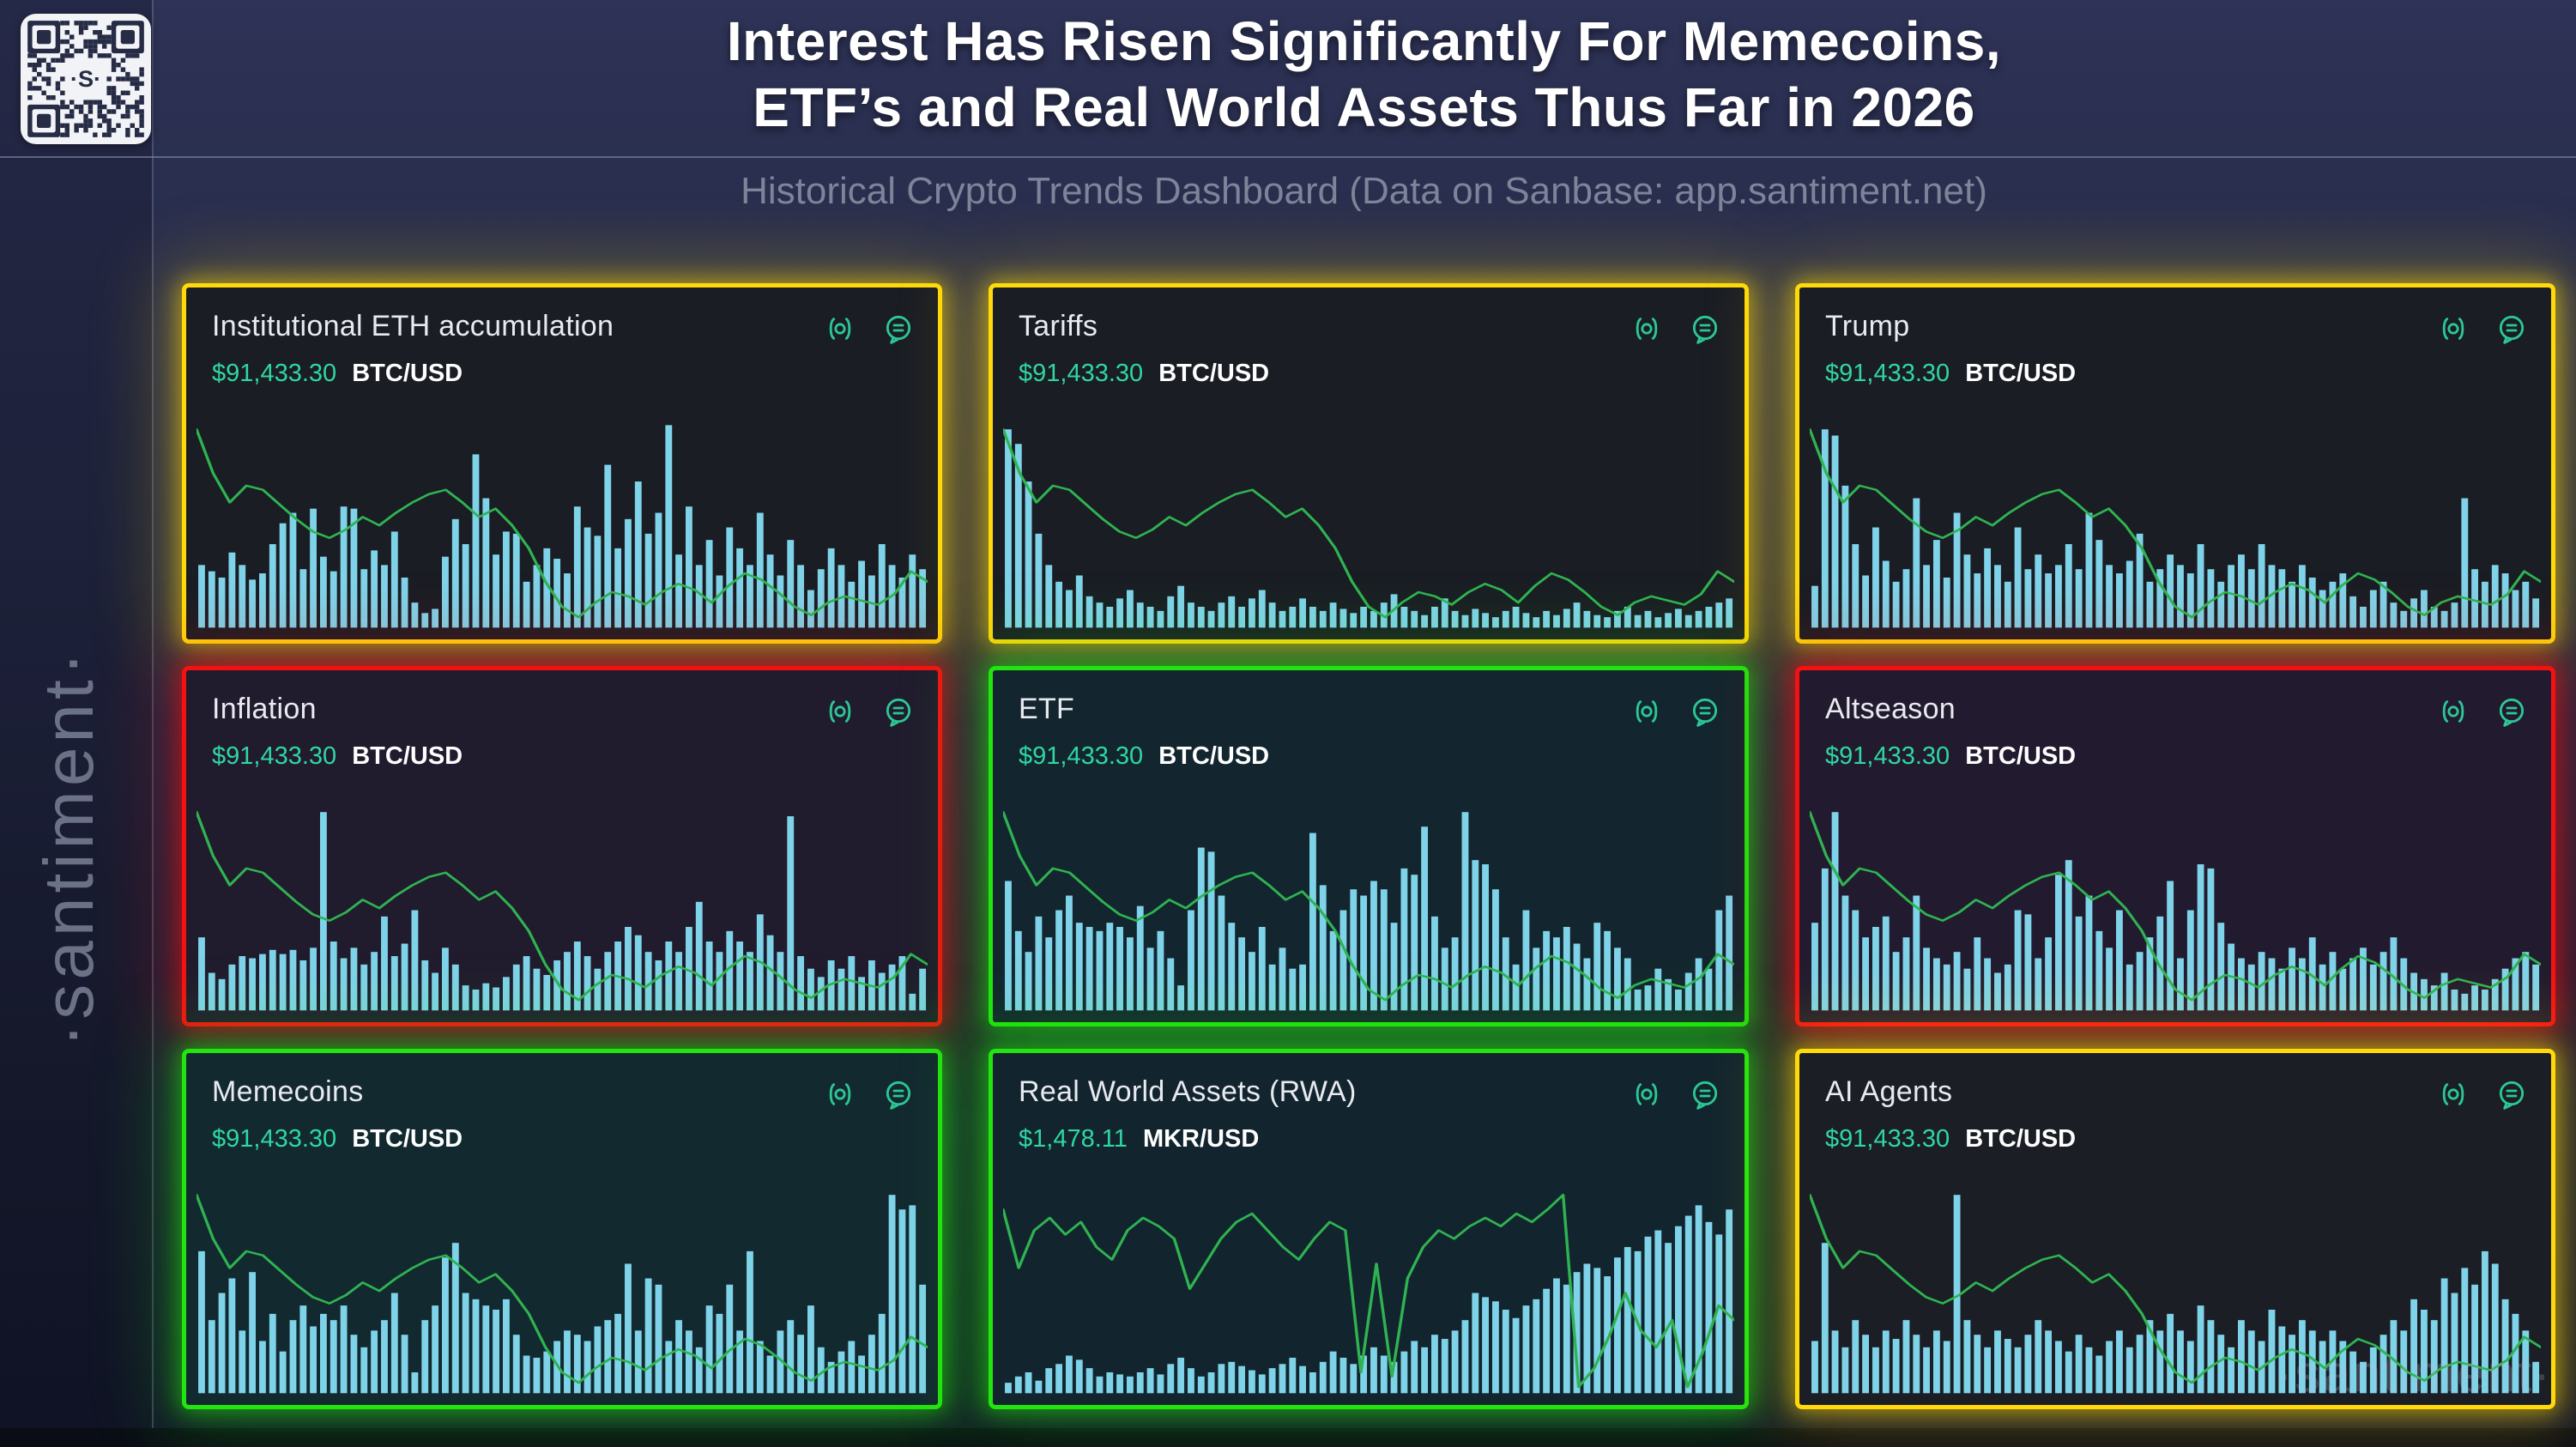  I want to click on svg-text: ·S·, so click(85, 78).